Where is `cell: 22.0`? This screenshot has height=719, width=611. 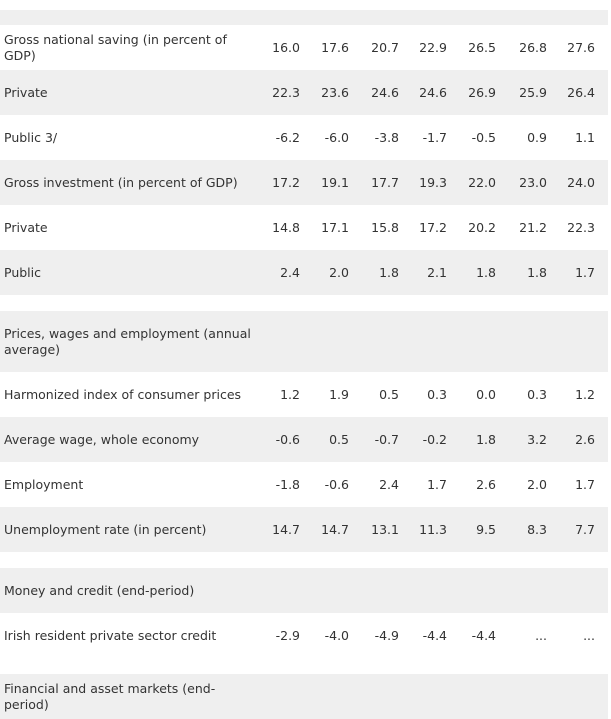 cell: 22.0 is located at coordinates (482, 182).